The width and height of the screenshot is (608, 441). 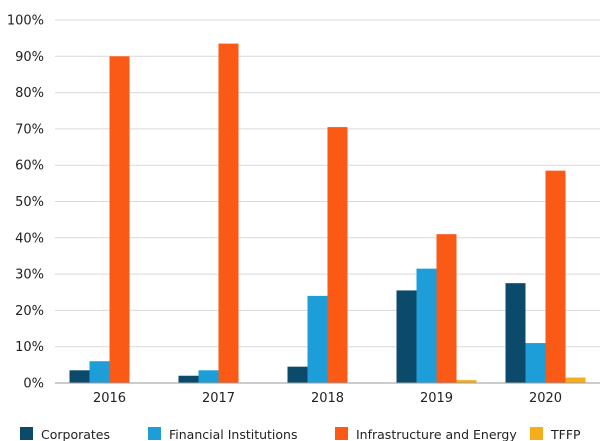 What do you see at coordinates (436, 398) in the screenshot?
I see `x-tick-label: 2019` at bounding box center [436, 398].